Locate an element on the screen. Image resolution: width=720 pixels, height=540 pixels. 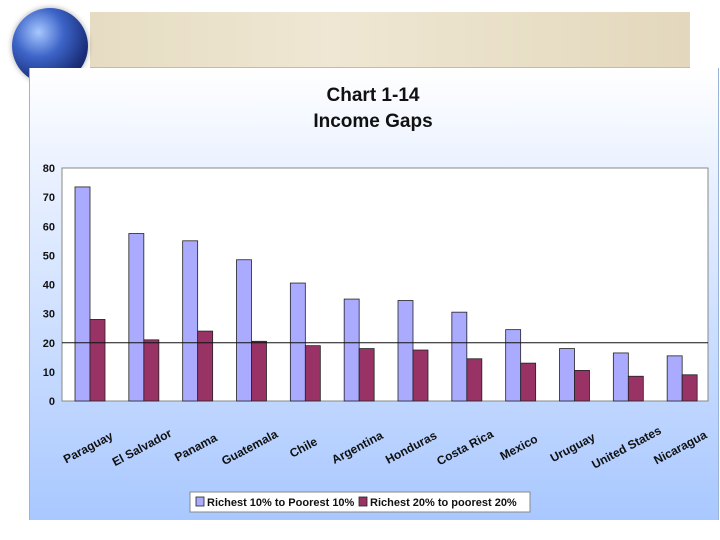
chart-subtitle: Income Gaps is located at coordinates (372, 121).